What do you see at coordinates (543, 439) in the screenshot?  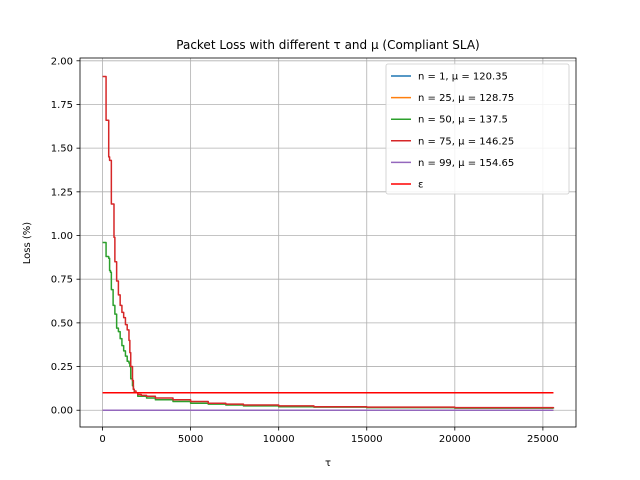 I see `x-tick-label: 25000` at bounding box center [543, 439].